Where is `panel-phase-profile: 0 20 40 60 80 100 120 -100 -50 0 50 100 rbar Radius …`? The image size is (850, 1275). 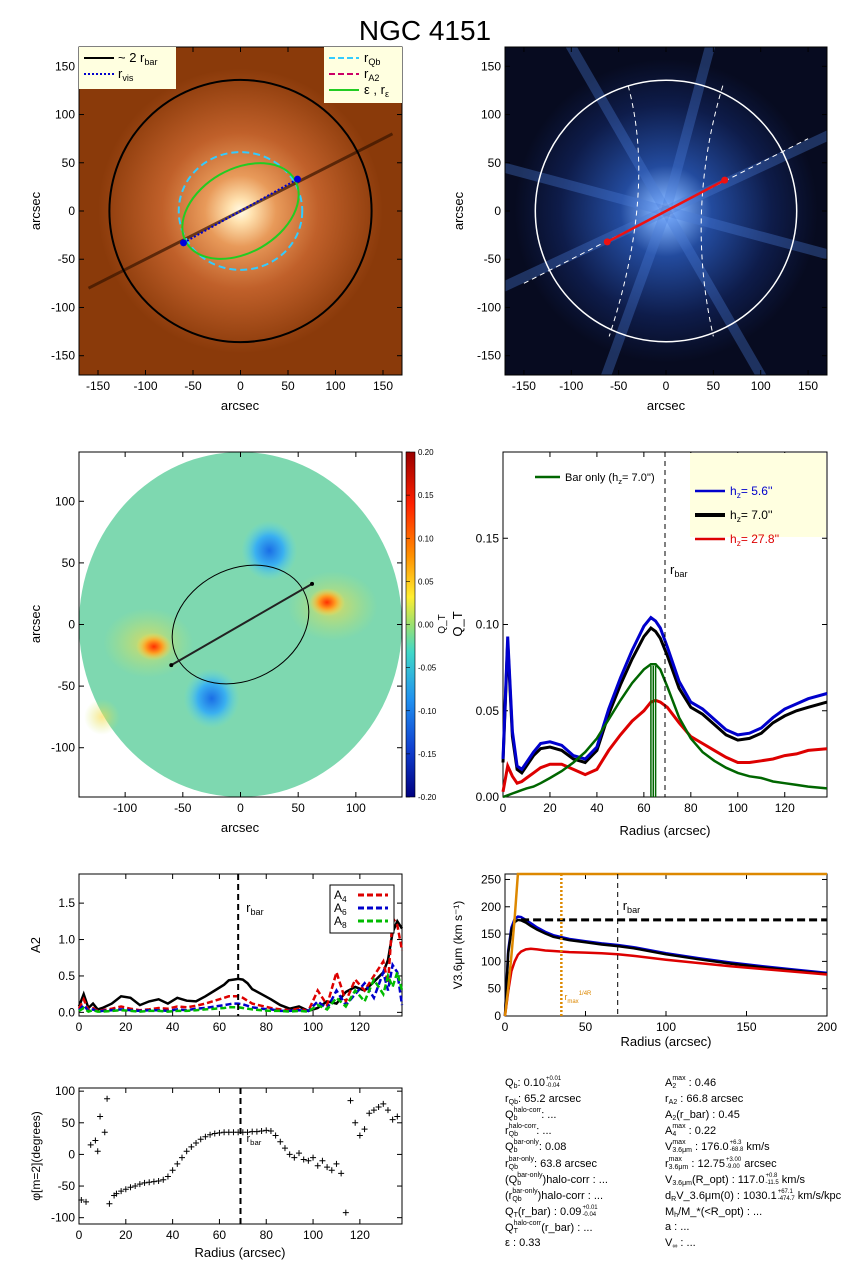
panel-phase-profile: 0 20 40 60 80 100 120 -100 -50 0 50 100 rbar Radius … is located at coordinates (216, 1172).